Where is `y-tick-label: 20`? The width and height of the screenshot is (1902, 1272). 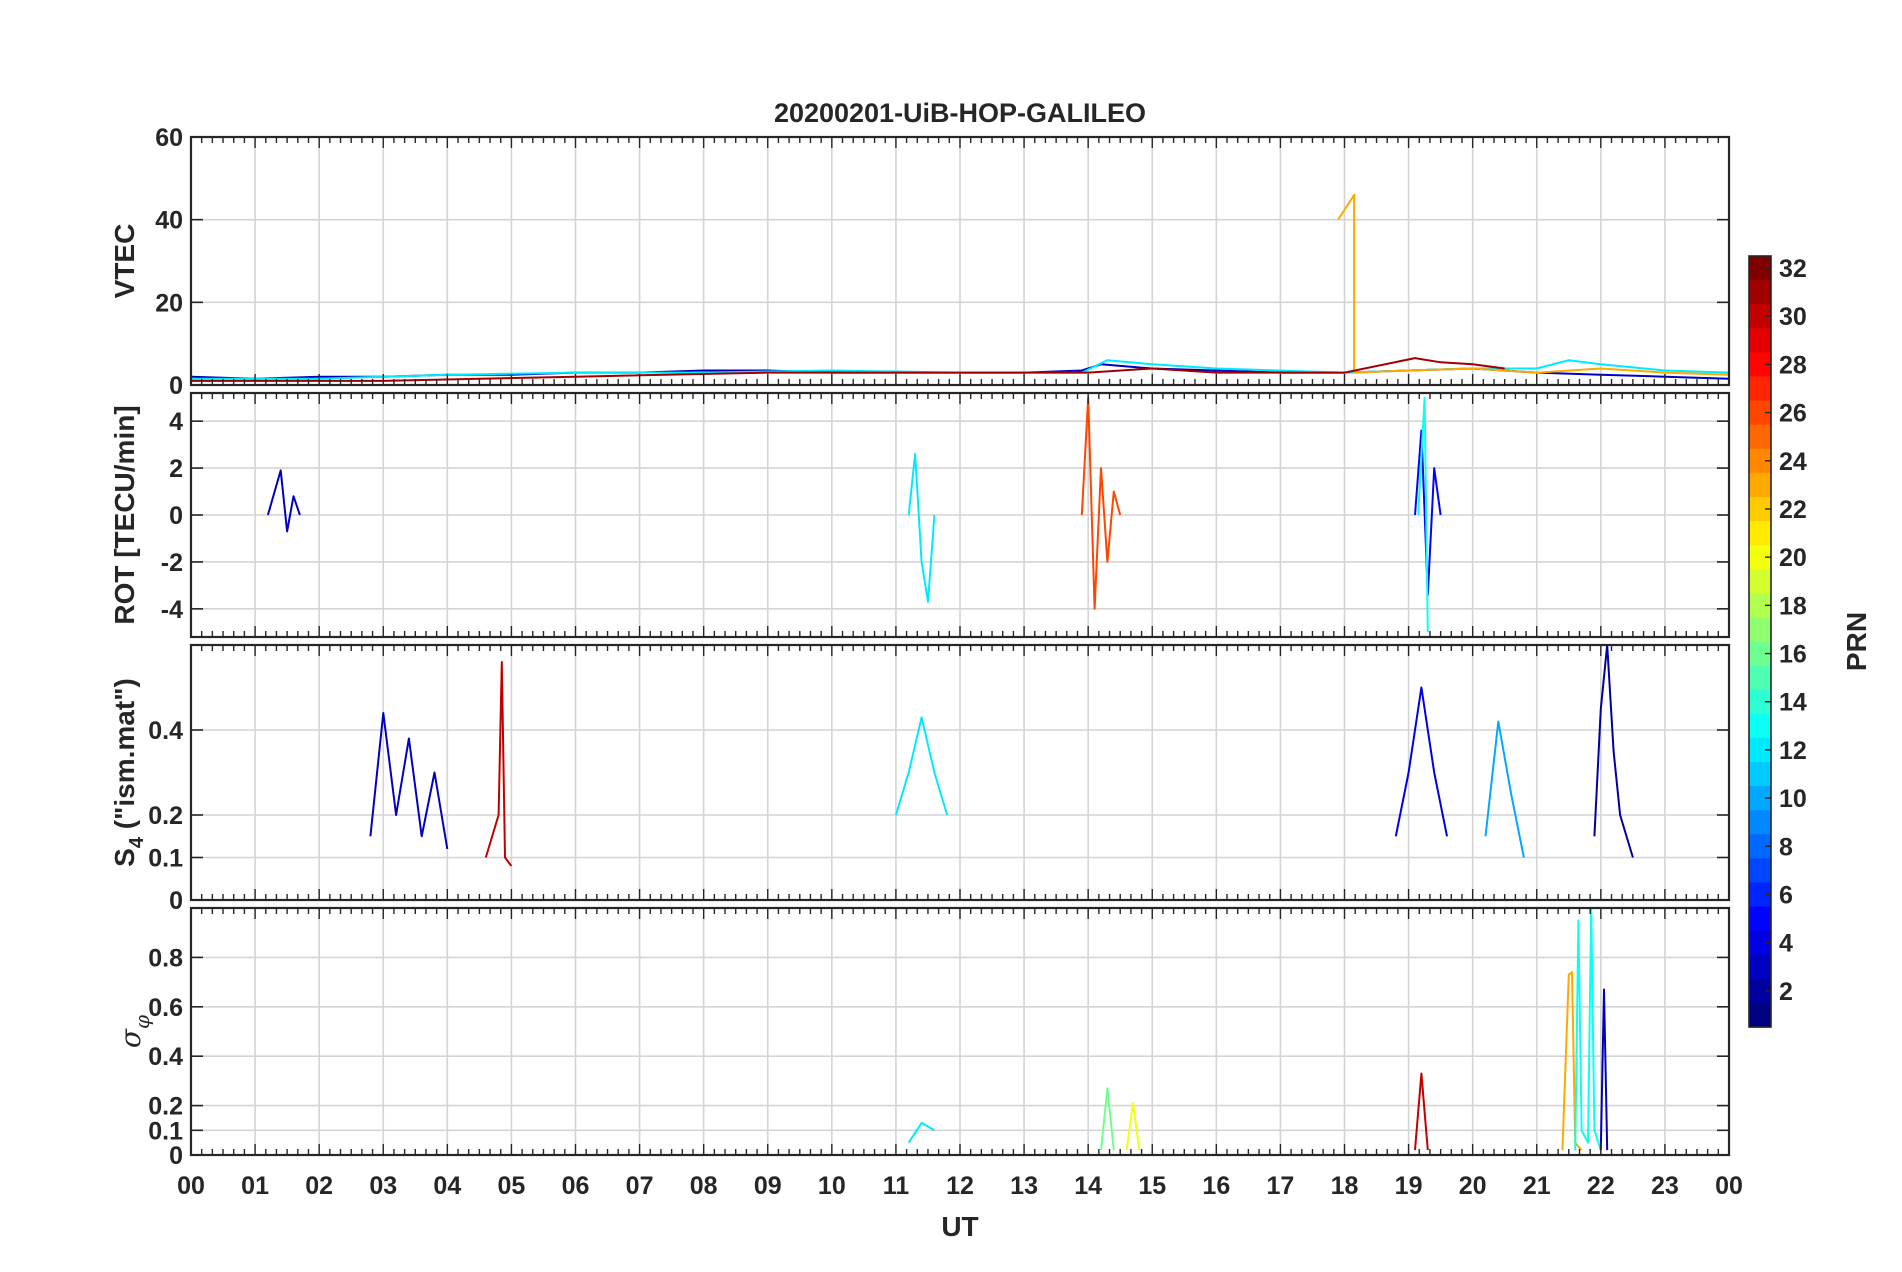
y-tick-label: 20 is located at coordinates (169, 303).